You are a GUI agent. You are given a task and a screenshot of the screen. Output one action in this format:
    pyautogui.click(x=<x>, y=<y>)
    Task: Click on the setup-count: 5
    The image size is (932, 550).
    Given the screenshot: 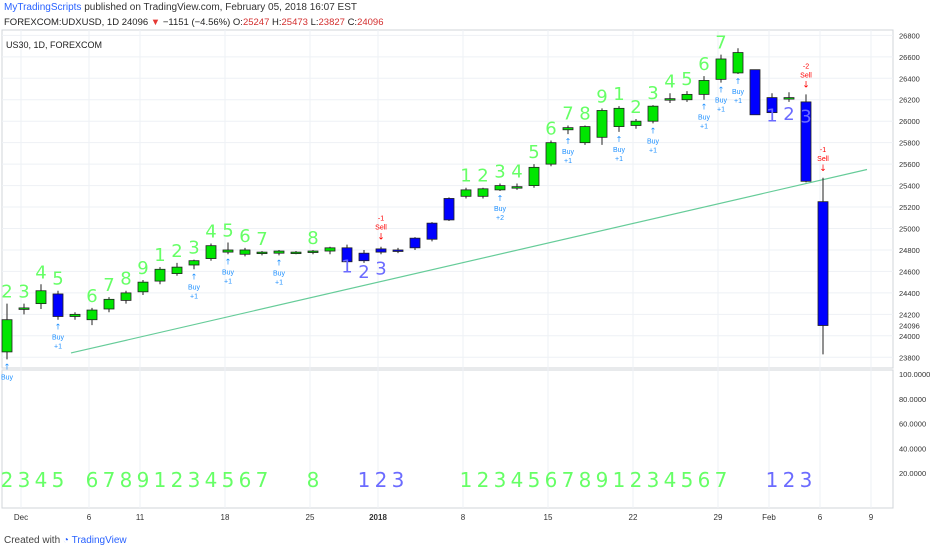 What is the action you would take?
    pyautogui.click(x=227, y=230)
    